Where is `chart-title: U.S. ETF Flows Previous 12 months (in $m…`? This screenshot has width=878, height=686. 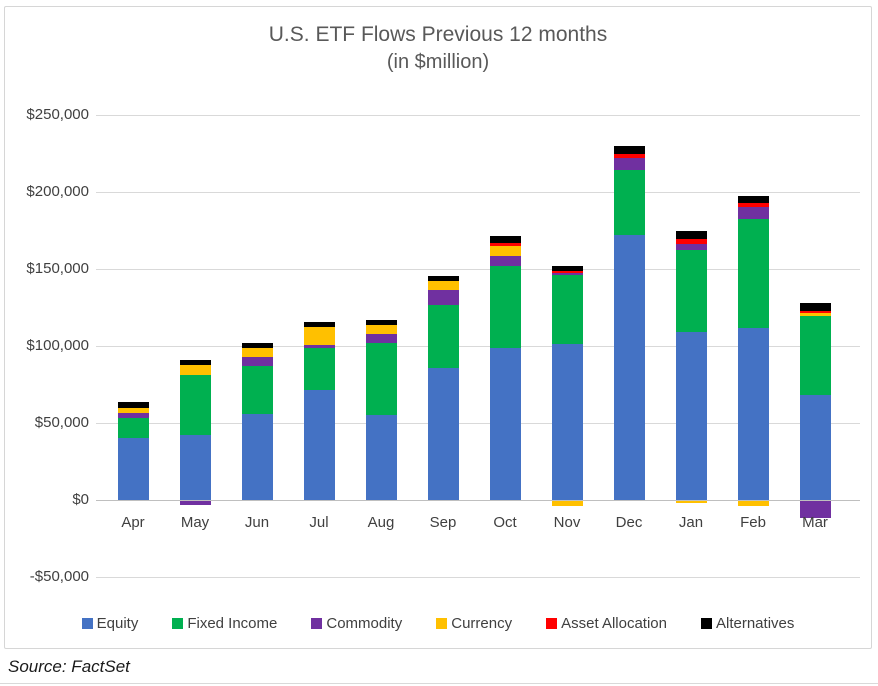 chart-title: U.S. ETF Flows Previous 12 months (in $m… is located at coordinates (438, 48).